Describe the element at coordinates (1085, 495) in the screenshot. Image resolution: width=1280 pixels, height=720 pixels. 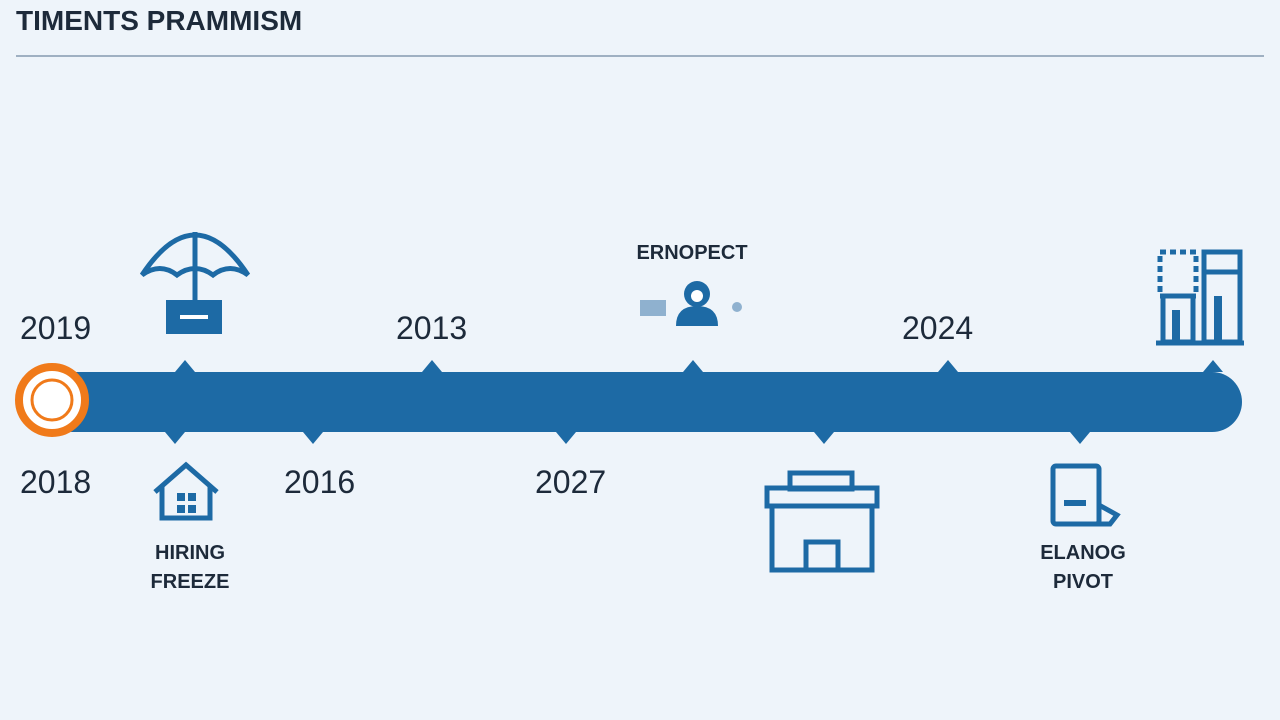
I see `tablet-icon` at that location.